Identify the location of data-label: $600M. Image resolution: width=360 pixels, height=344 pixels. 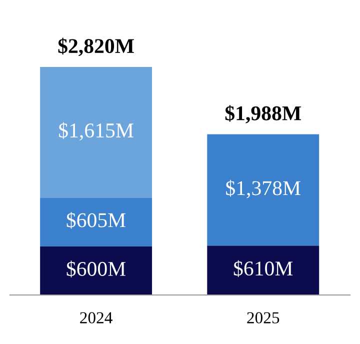
(96, 269).